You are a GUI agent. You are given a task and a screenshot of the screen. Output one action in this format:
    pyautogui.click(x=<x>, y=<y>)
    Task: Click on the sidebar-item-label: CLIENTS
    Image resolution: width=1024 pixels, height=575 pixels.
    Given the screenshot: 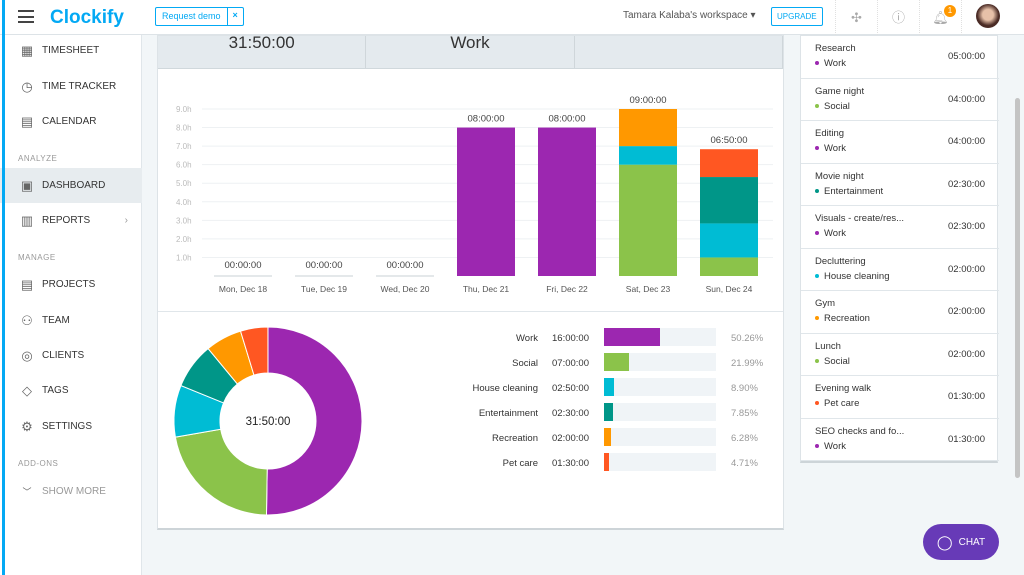 What is the action you would take?
    pyautogui.click(x=63, y=355)
    